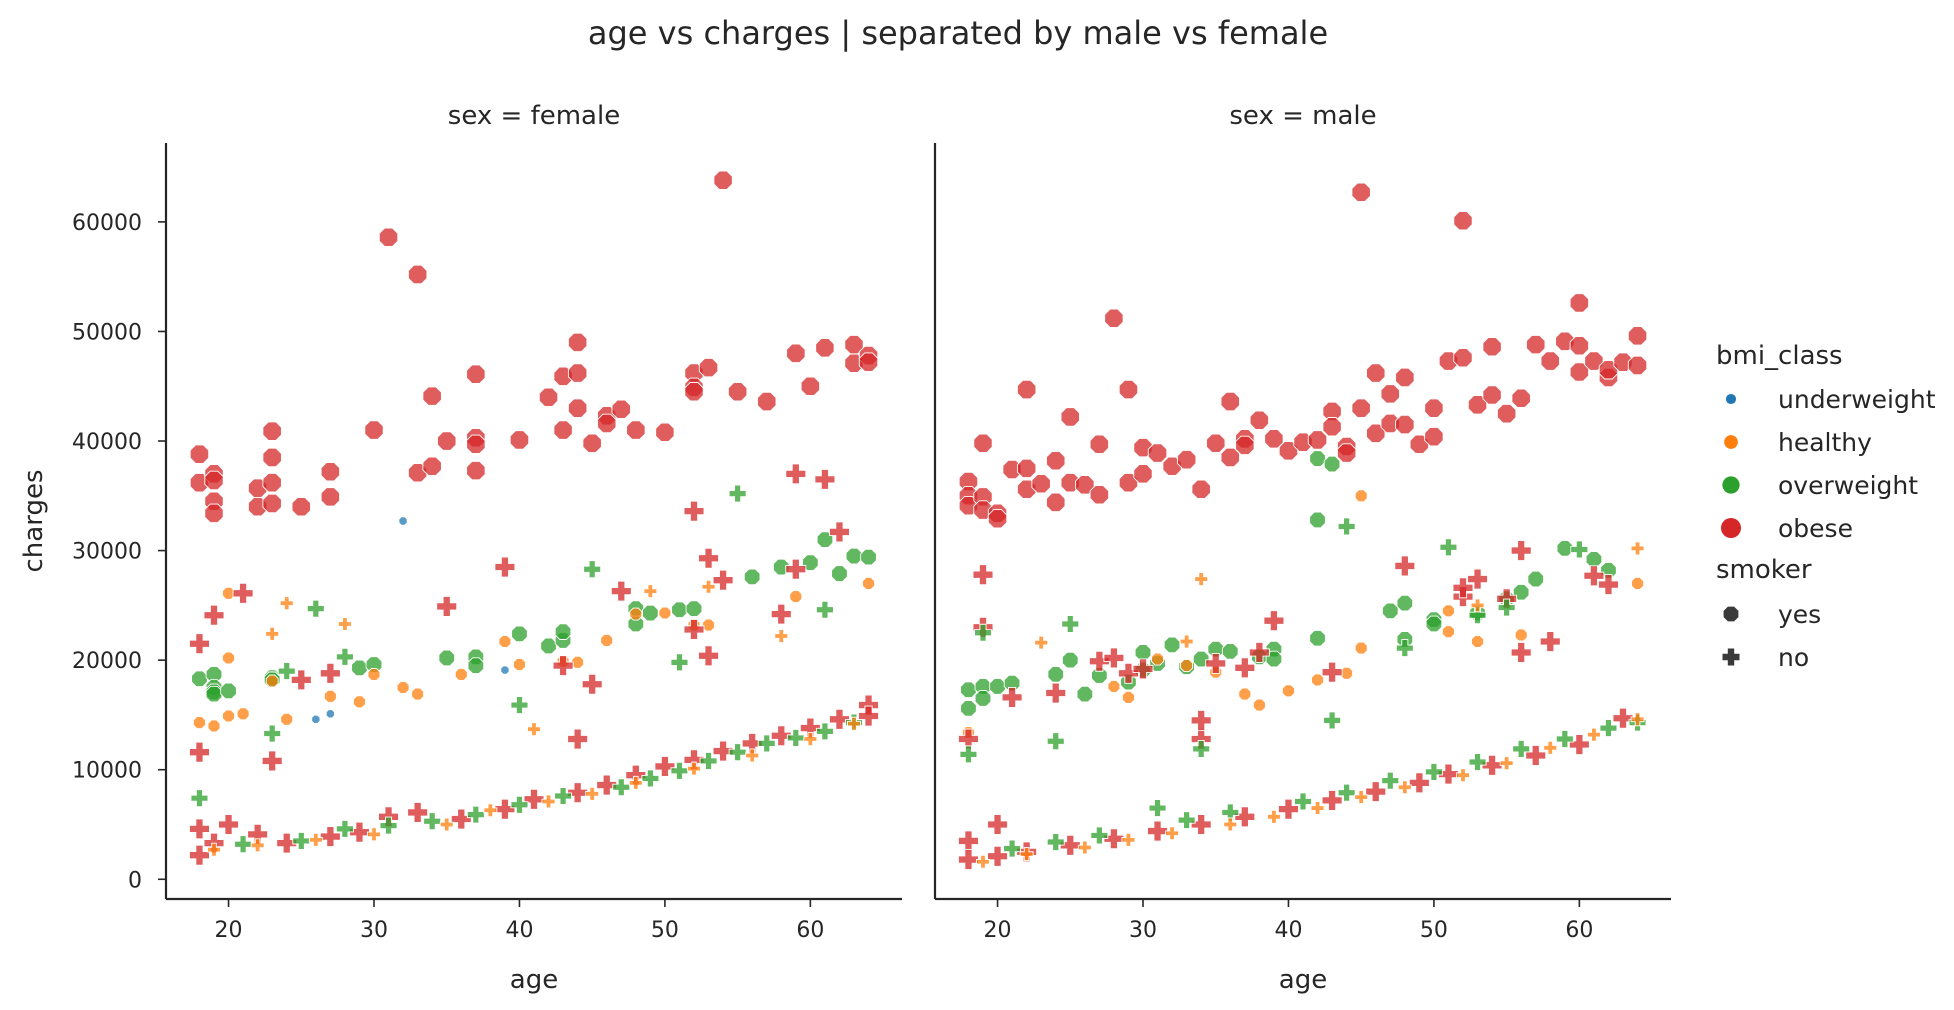  Describe the element at coordinates (1793, 657) in the screenshot. I see `legend-entry-label: no` at that location.